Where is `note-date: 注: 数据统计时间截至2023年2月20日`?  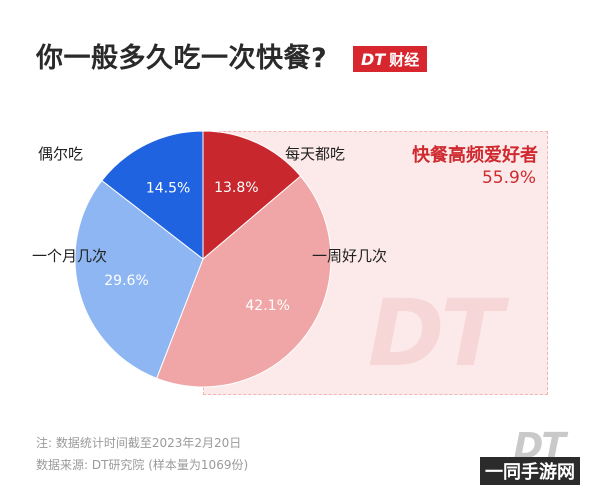 note-date: 注: 数据统计时间截至2023年2月20日 is located at coordinates (139, 443).